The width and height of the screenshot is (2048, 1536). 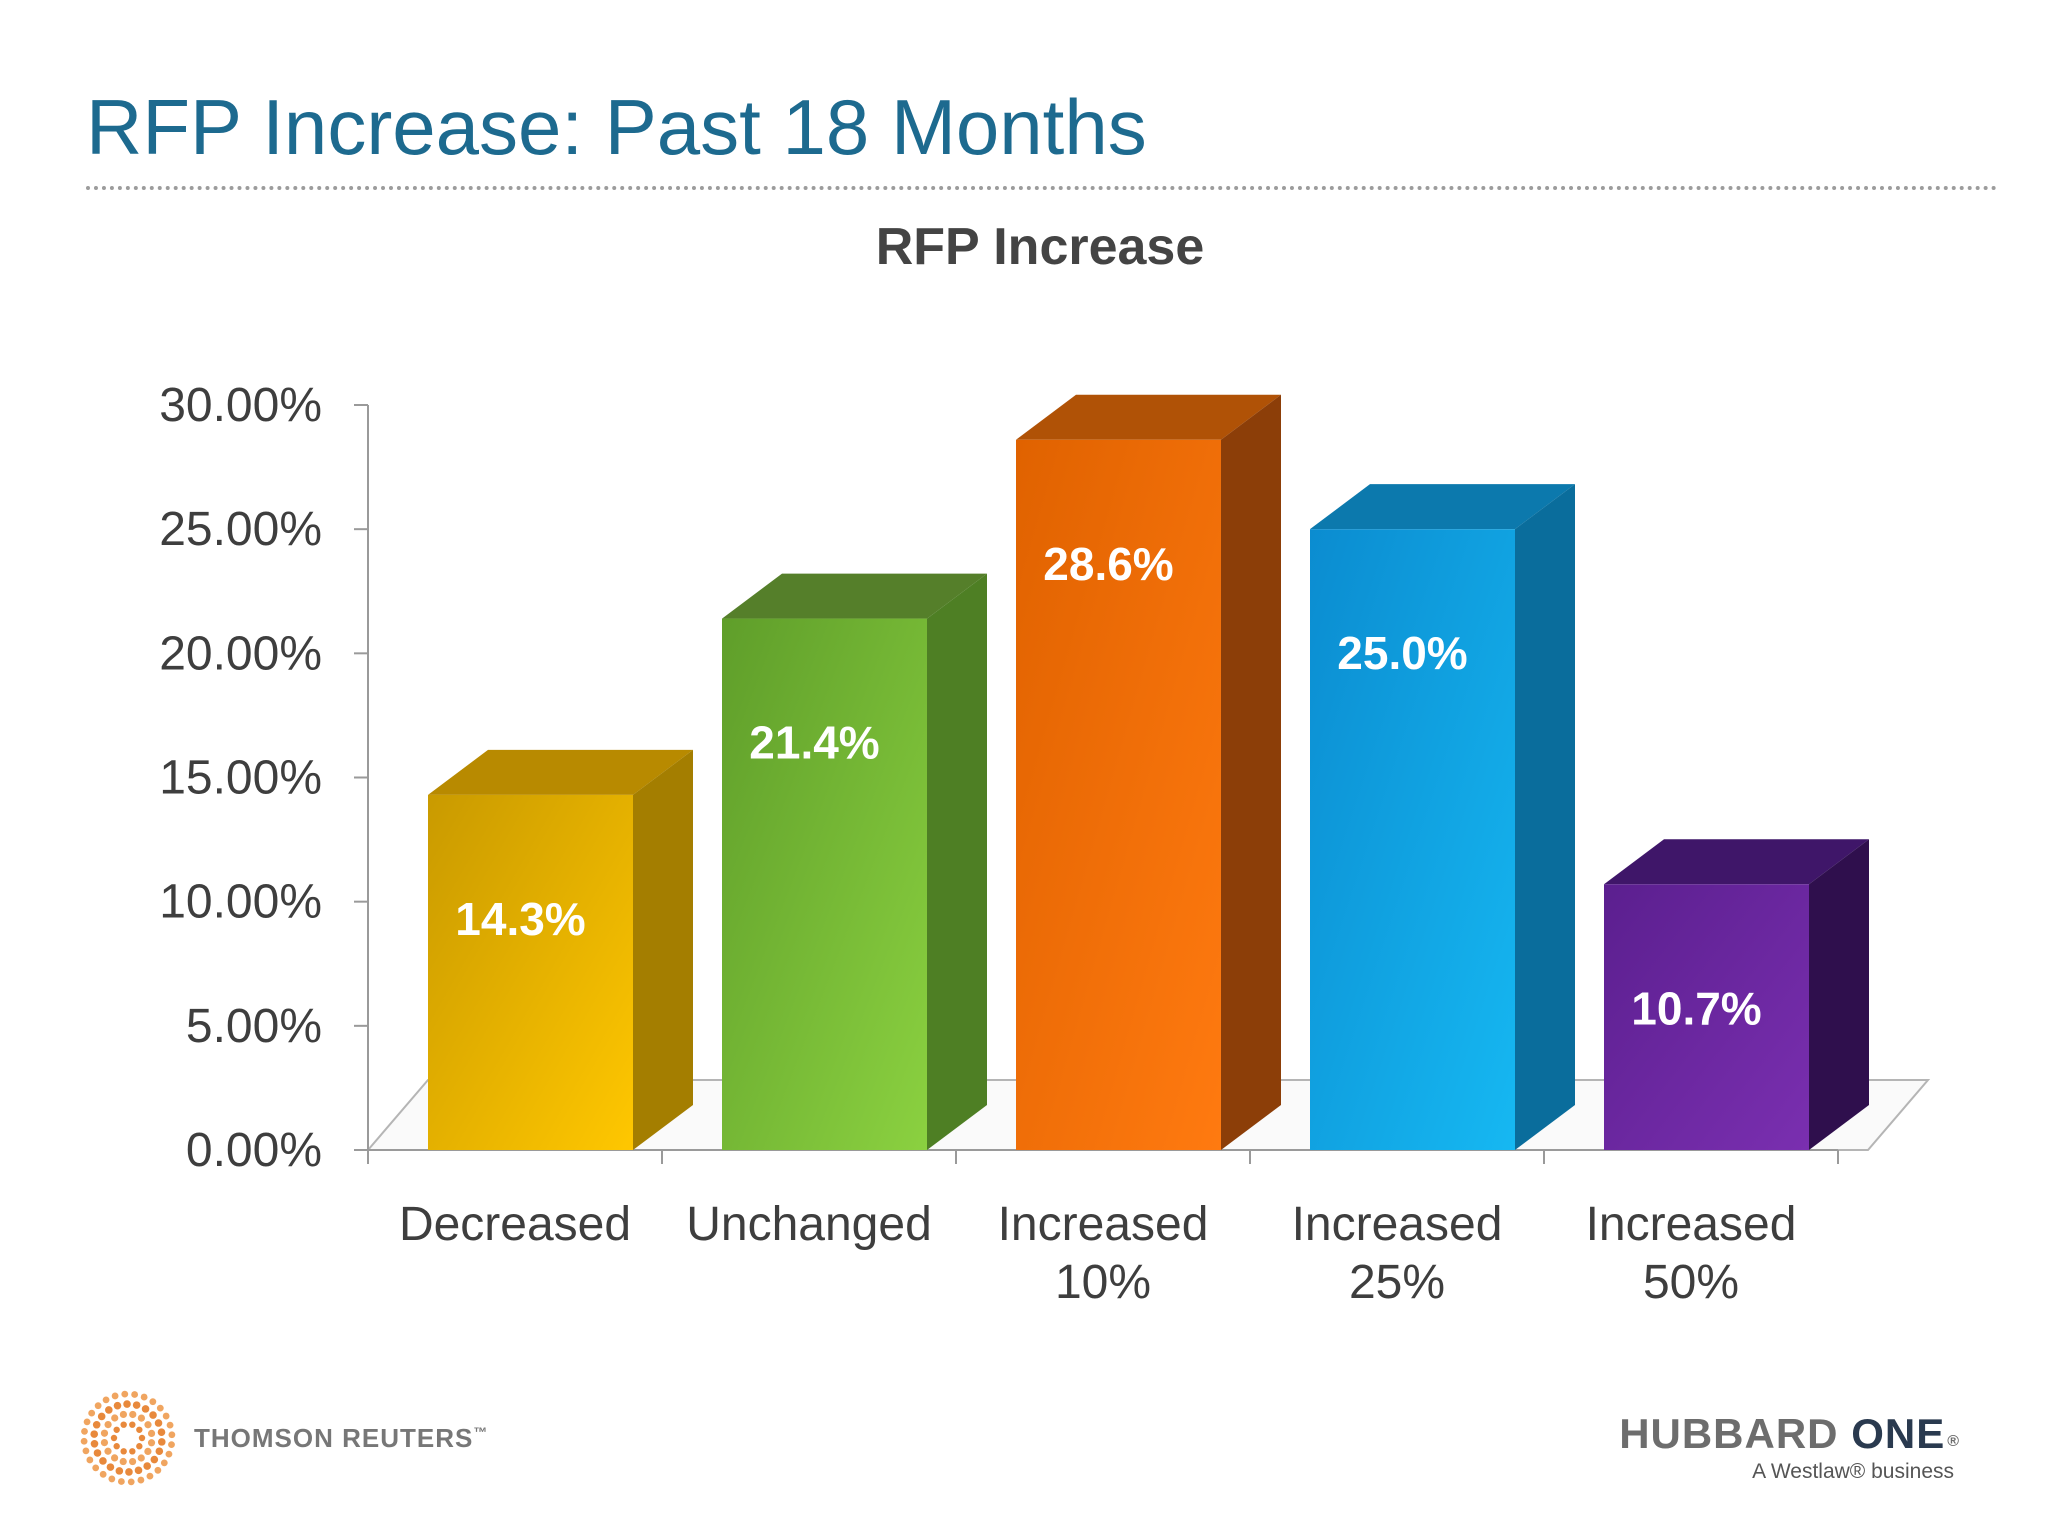 What do you see at coordinates (240, 653) in the screenshot?
I see `y-tick-label: 20.00%` at bounding box center [240, 653].